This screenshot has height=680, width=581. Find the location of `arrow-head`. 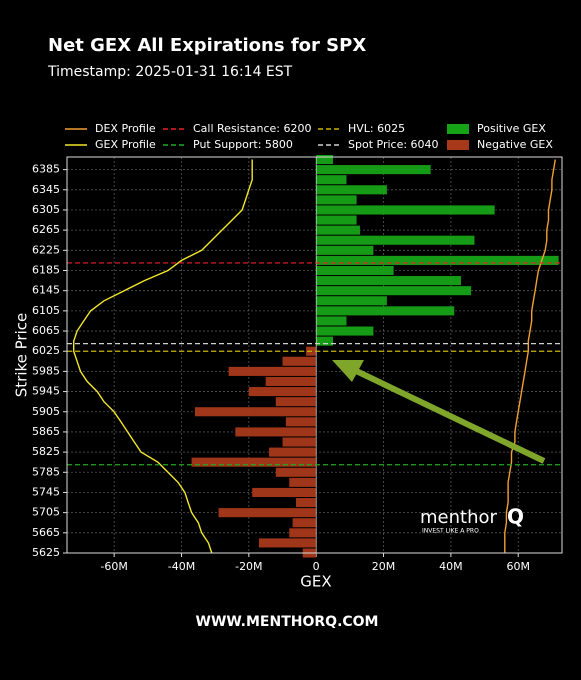

arrow-head is located at coordinates (348, 371).